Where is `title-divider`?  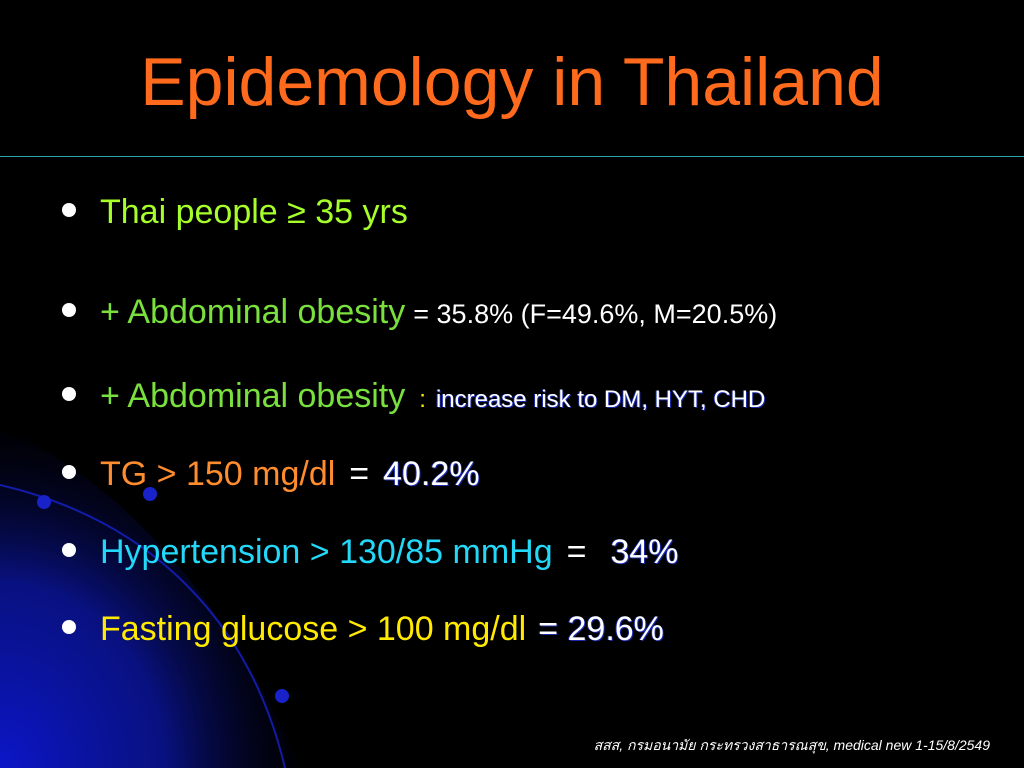 title-divider is located at coordinates (512, 156).